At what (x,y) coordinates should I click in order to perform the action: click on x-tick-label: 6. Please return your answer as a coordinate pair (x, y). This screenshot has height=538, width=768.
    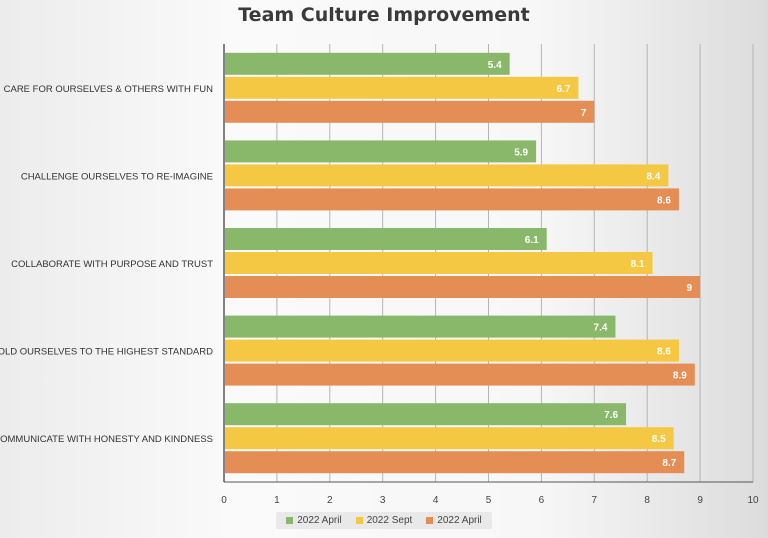
    Looking at the image, I should click on (542, 500).